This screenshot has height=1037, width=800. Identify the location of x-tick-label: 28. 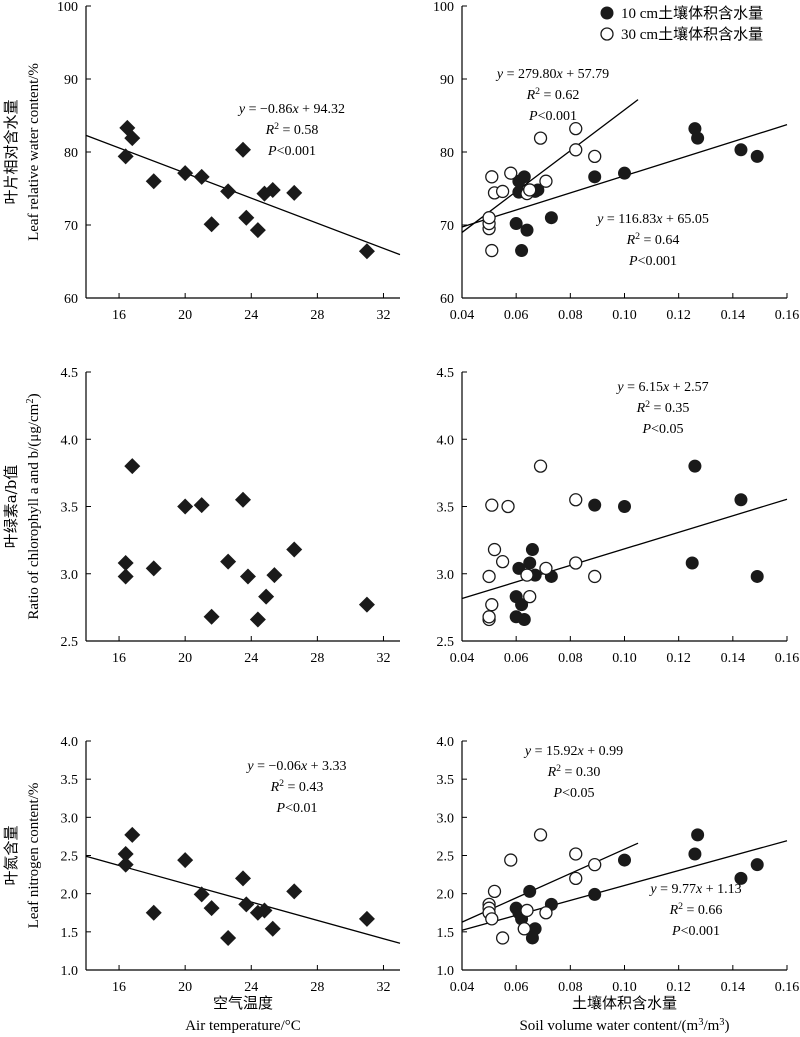
(317, 987).